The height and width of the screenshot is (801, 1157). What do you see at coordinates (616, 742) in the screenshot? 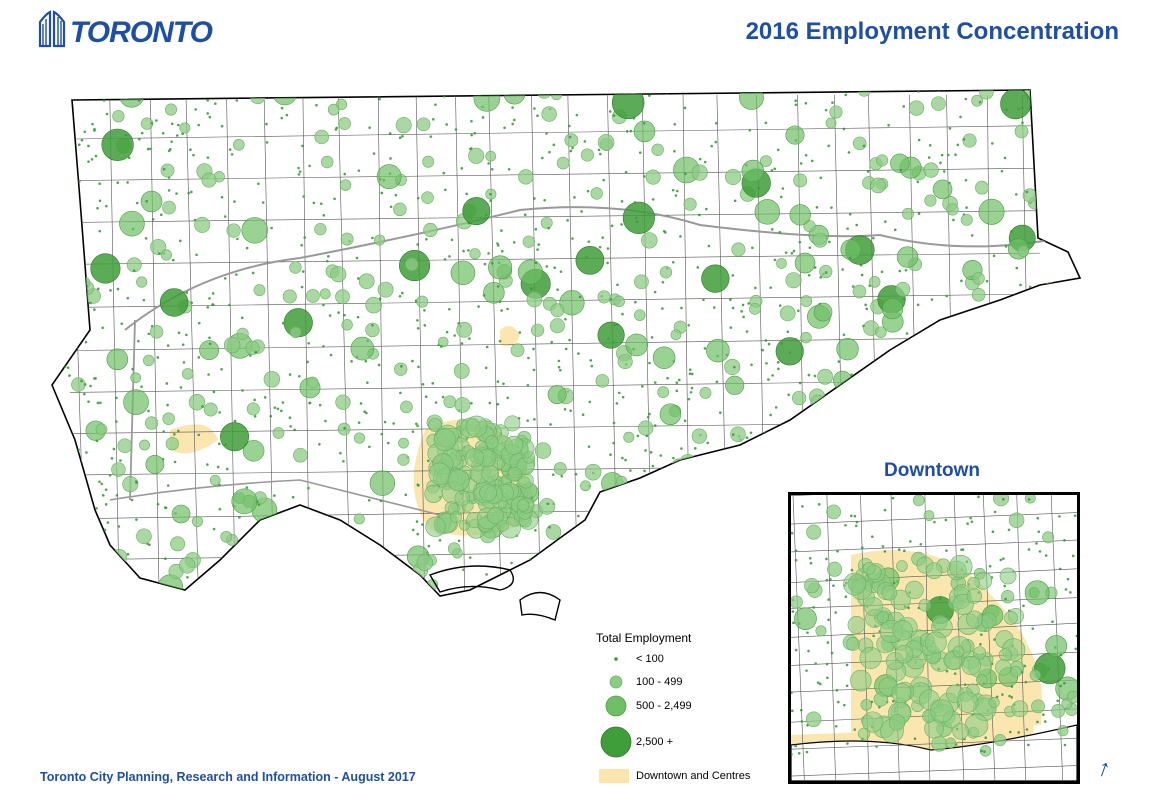
I see `legend-symbol` at bounding box center [616, 742].